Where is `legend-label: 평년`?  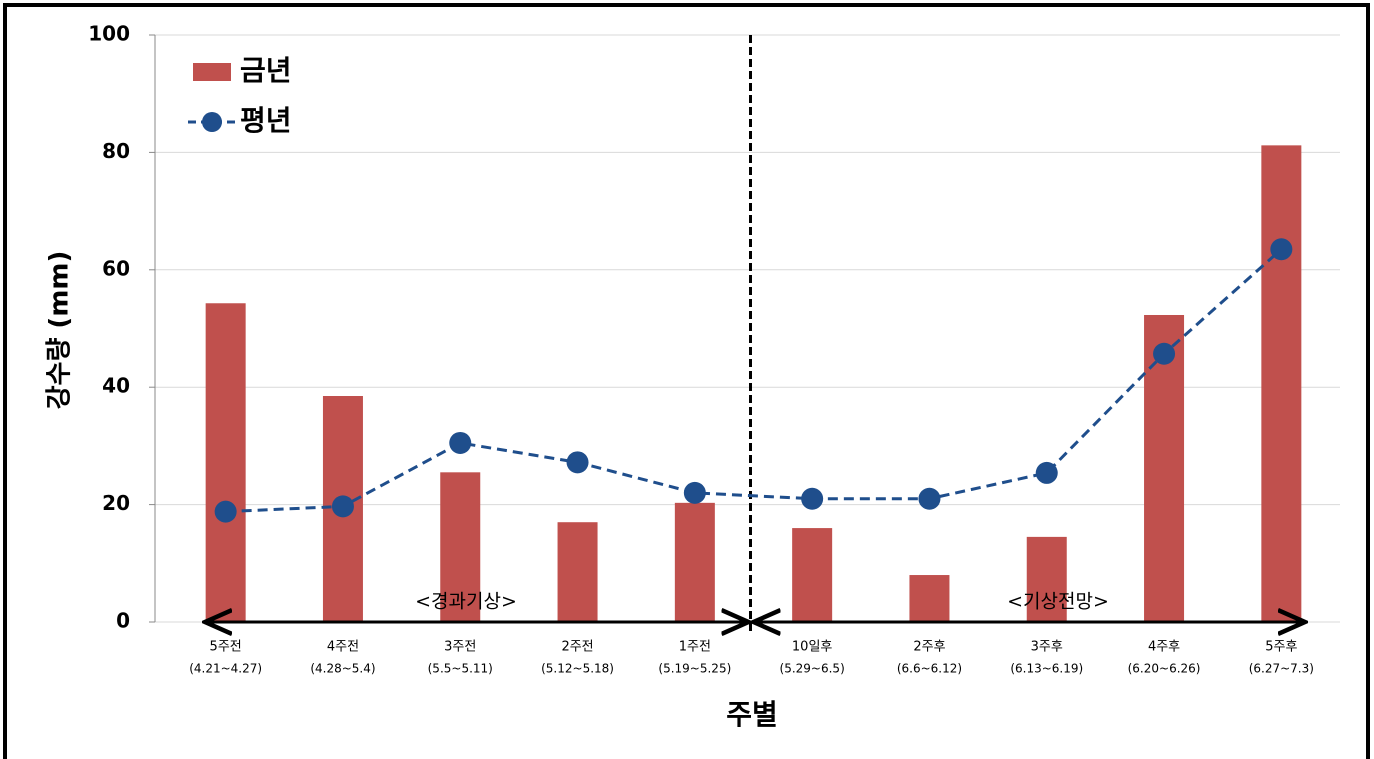
legend-label: 평년 is located at coordinates (266, 120).